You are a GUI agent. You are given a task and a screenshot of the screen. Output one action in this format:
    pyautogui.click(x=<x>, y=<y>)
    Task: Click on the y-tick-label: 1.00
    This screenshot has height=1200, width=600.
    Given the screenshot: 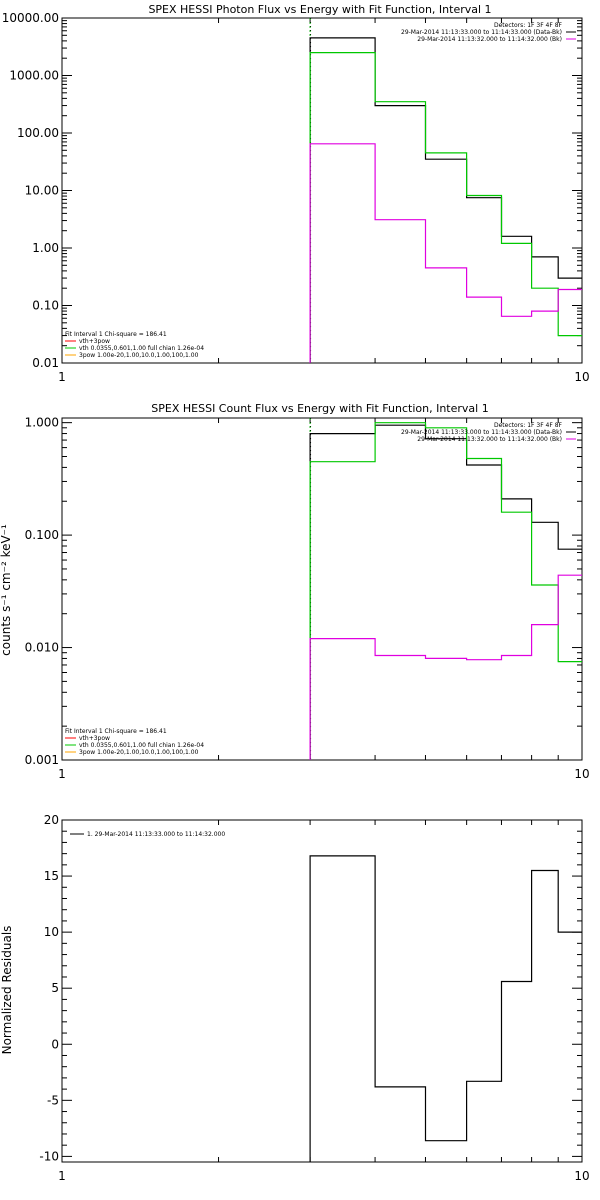 What is the action you would take?
    pyautogui.click(x=45, y=248)
    